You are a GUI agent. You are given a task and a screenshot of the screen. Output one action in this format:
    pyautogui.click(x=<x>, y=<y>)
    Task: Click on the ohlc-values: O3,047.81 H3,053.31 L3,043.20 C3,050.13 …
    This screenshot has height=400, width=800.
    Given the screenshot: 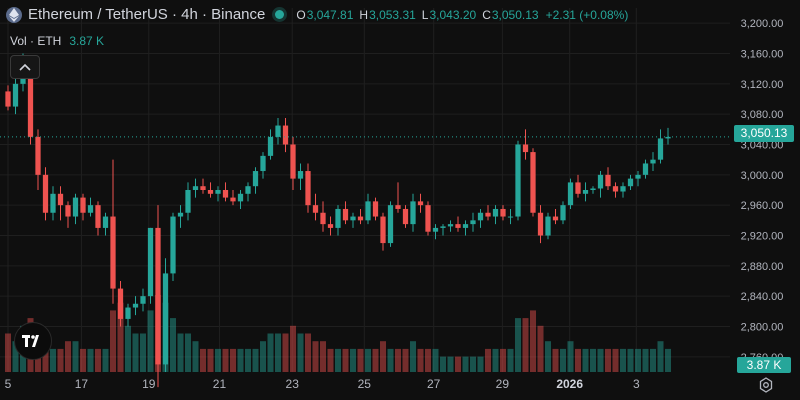 What is the action you would take?
    pyautogui.click(x=462, y=15)
    